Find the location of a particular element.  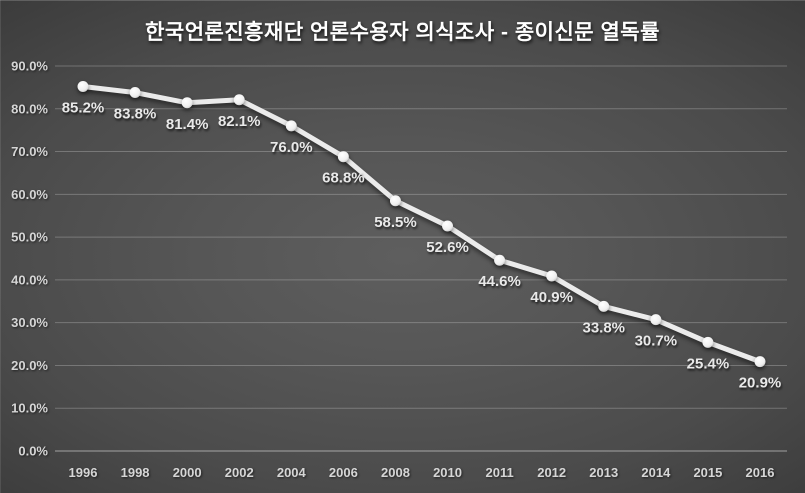

x-axis-label: 1998 is located at coordinates (135, 472).